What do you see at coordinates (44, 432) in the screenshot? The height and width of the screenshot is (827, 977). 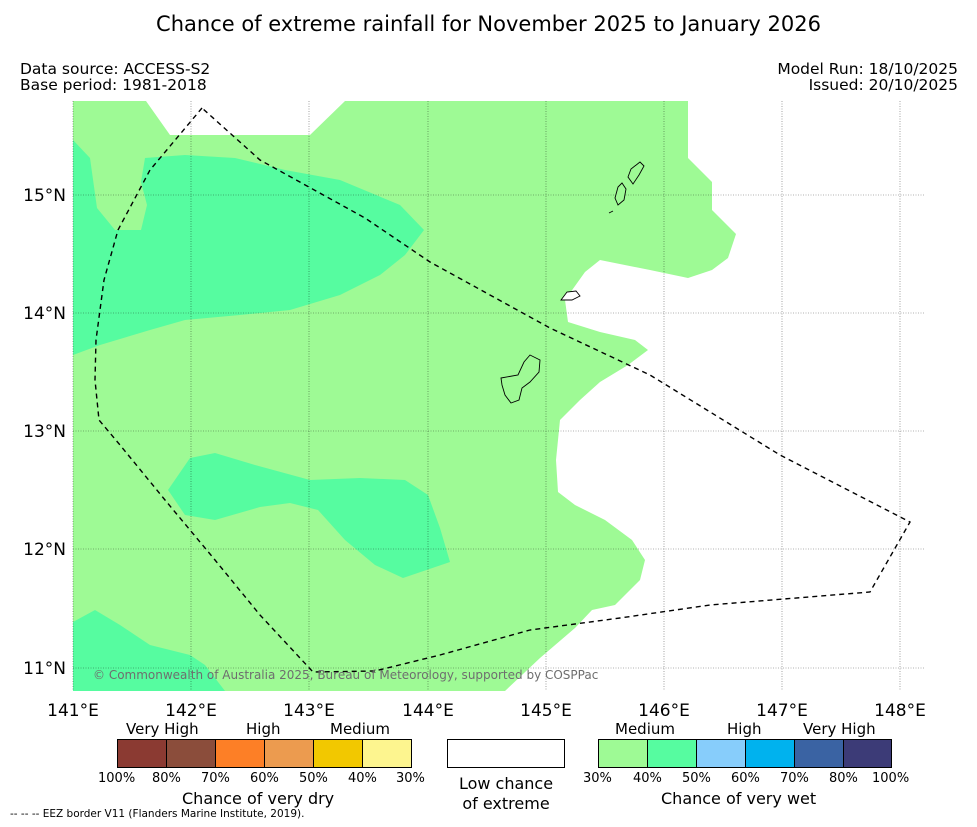 I see `lat-label-13n: 13°N` at bounding box center [44, 432].